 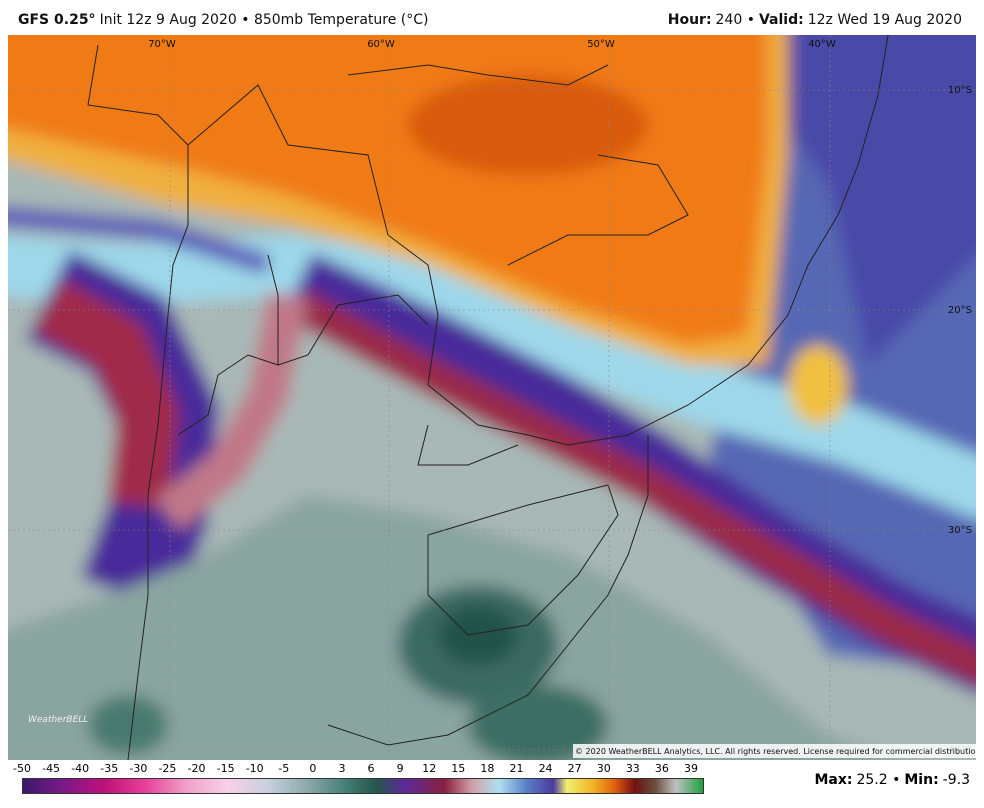 I want to click on header-text: GFS 0.25°, so click(x=57, y=20).